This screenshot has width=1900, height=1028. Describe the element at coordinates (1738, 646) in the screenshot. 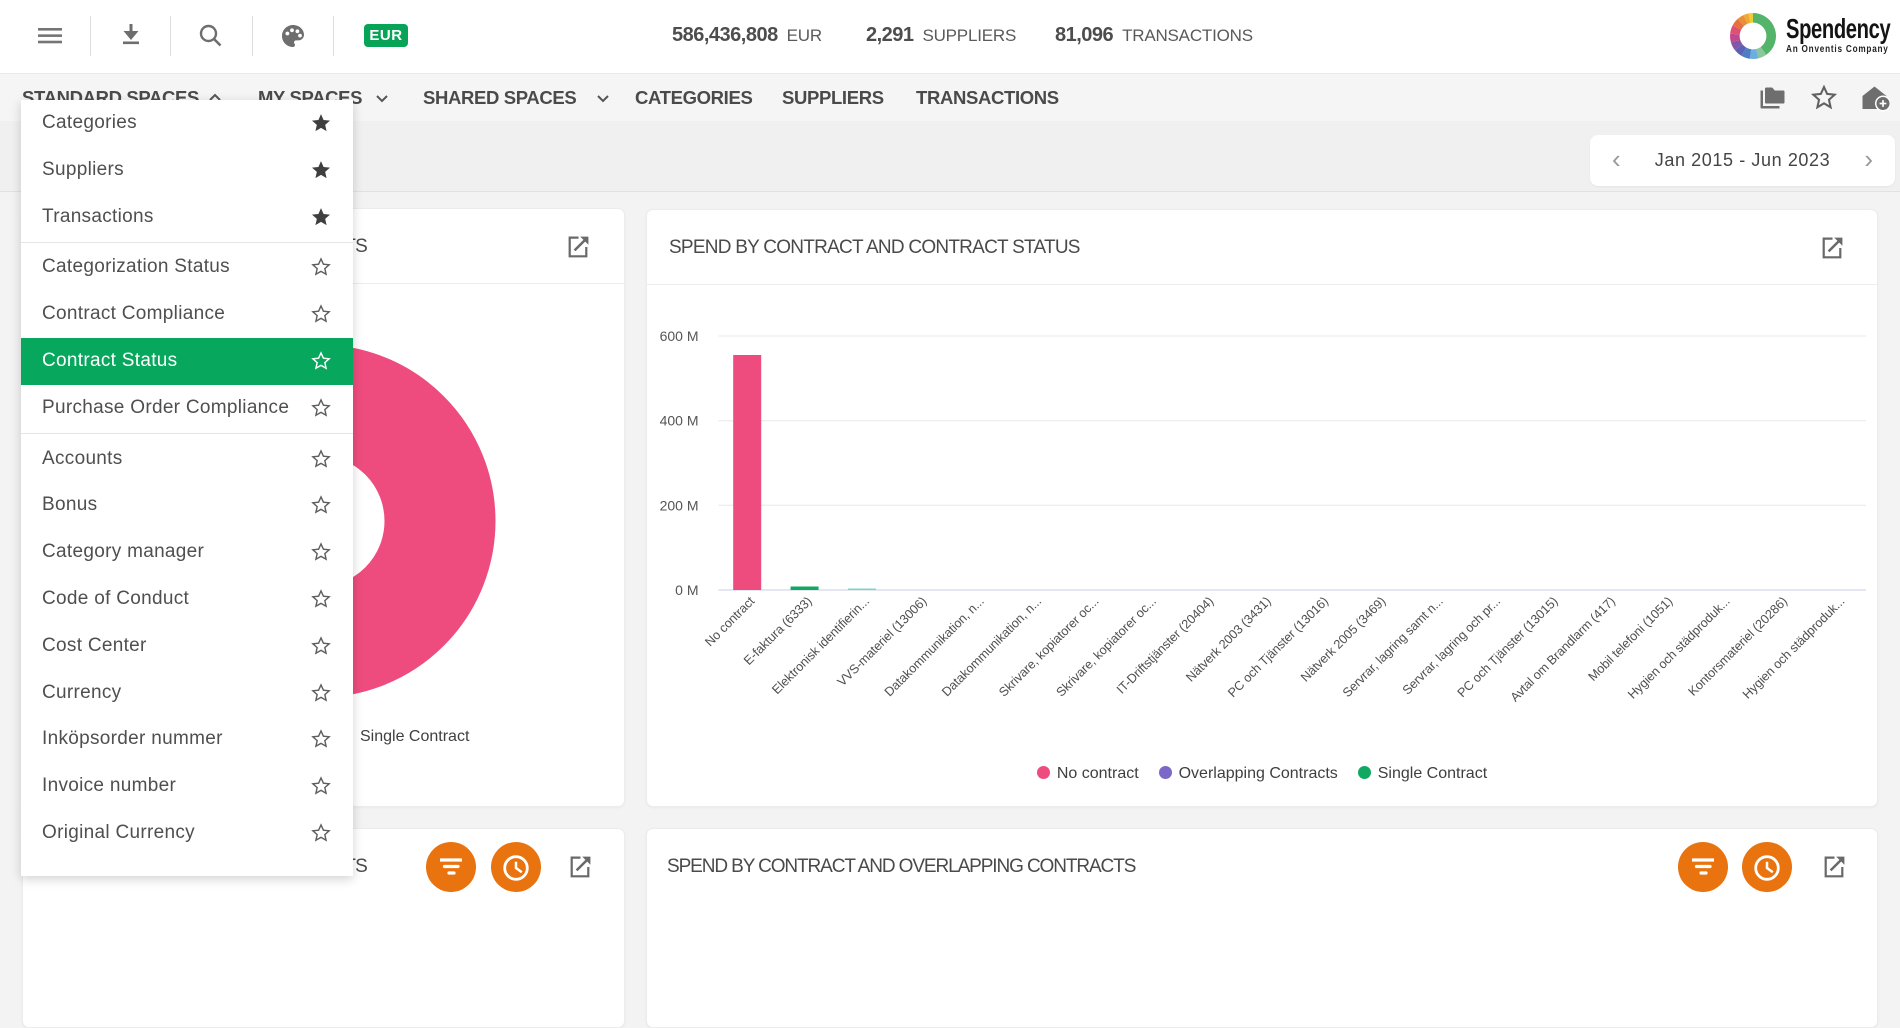

I see `svg-text: Kontorsmateriel (20286)` at that location.